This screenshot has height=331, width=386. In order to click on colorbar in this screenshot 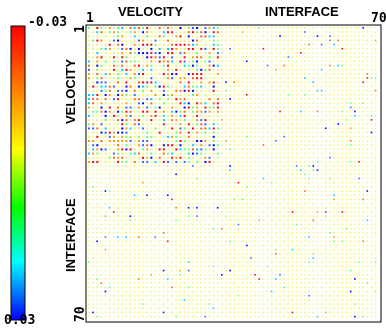, I will do `click(18, 173)`.